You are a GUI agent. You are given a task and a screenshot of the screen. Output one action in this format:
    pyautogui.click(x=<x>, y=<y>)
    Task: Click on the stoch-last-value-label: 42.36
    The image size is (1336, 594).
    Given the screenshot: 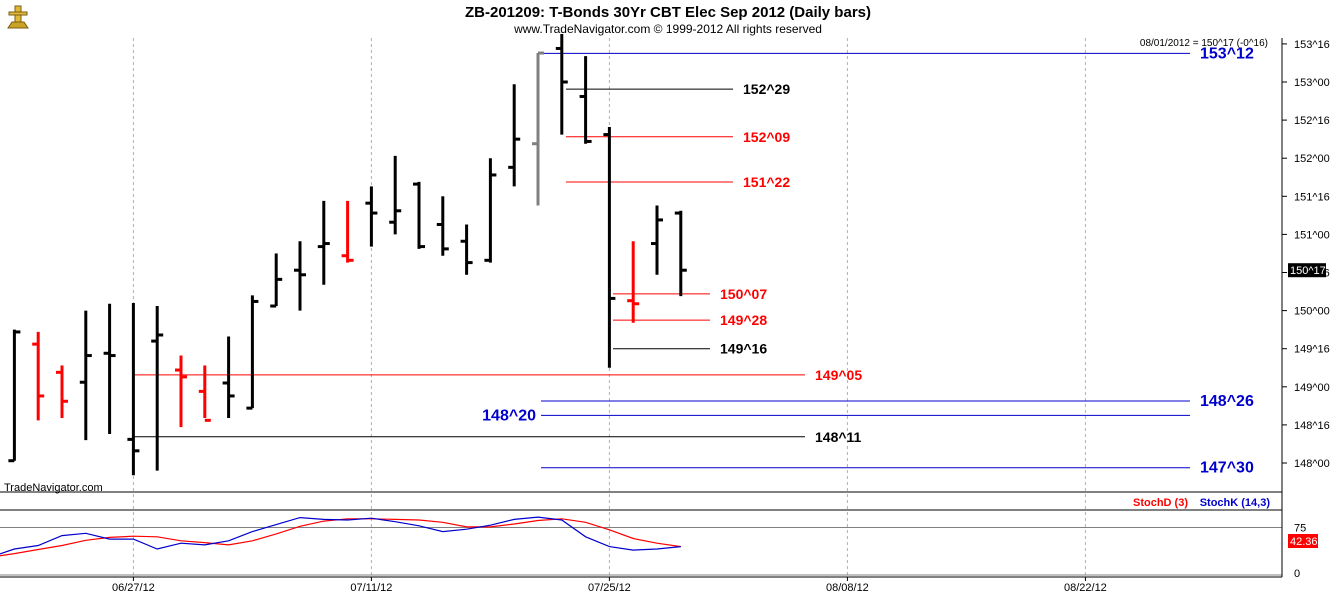 What is the action you would take?
    pyautogui.click(x=1304, y=542)
    